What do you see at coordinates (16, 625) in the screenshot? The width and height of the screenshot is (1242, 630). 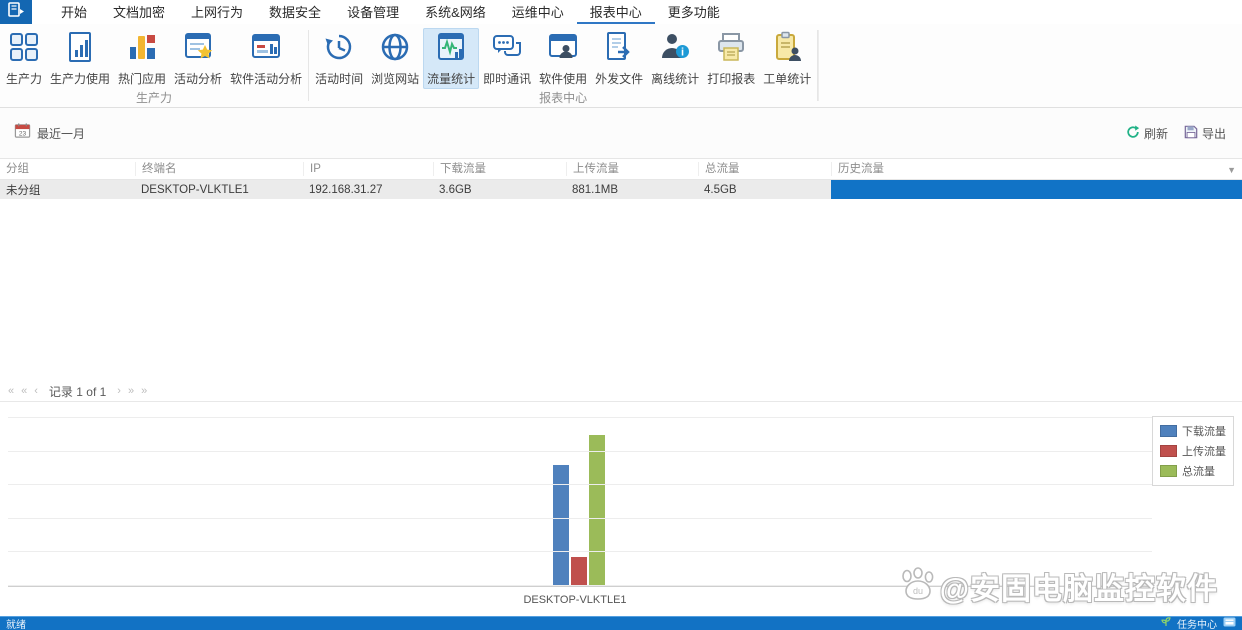 I see `status-ready-label: 就绪` at bounding box center [16, 625].